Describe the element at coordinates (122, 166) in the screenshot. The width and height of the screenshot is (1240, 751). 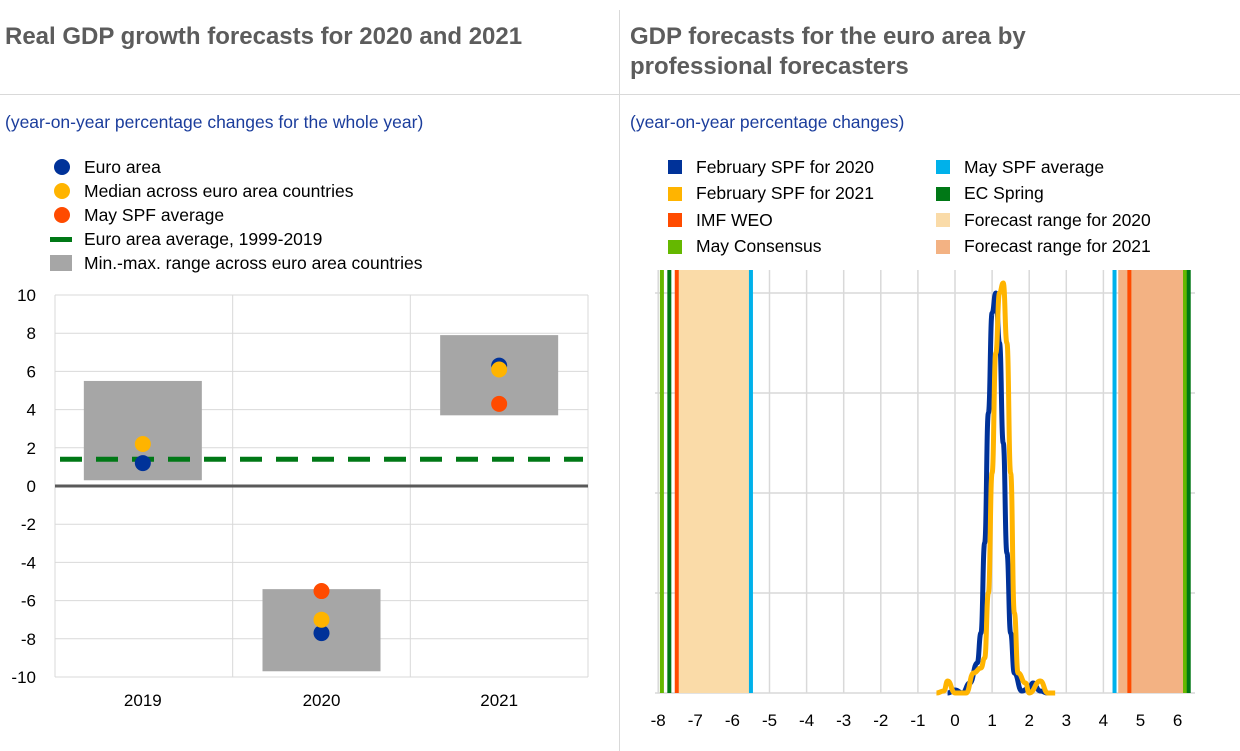
I see `legend-label: Euro area` at that location.